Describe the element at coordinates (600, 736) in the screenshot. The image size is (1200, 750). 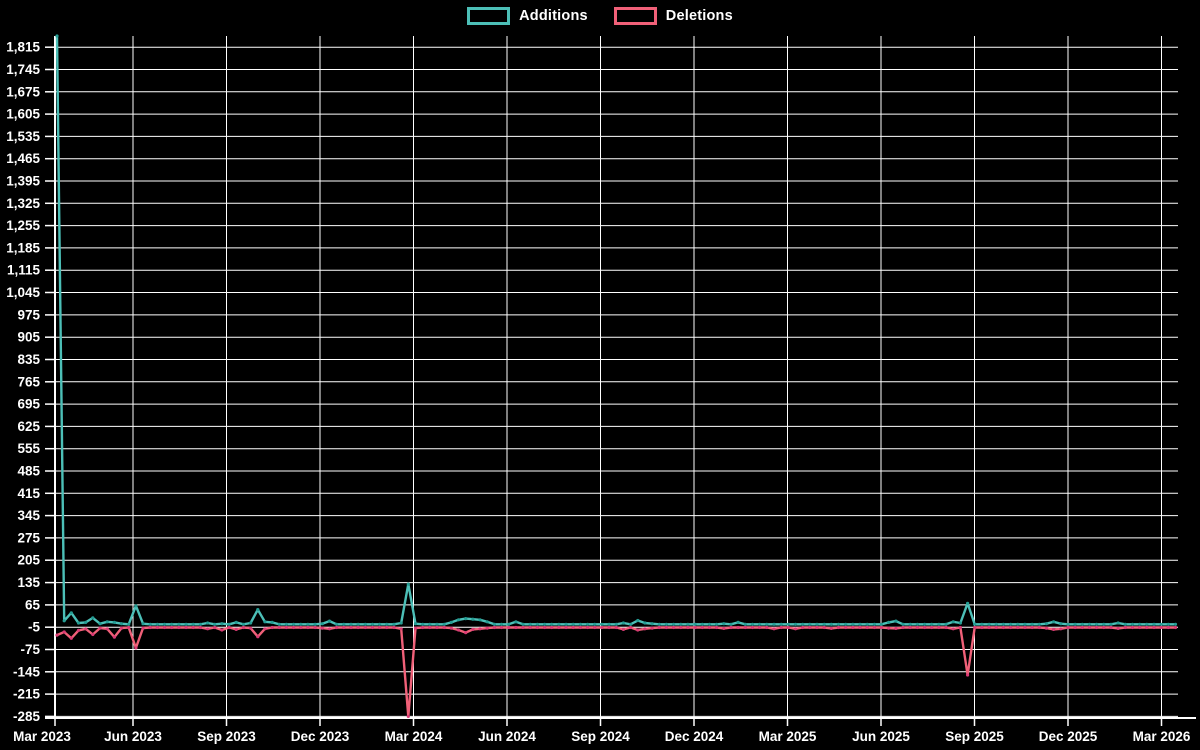
I see `svg-text: Sep 2024` at that location.